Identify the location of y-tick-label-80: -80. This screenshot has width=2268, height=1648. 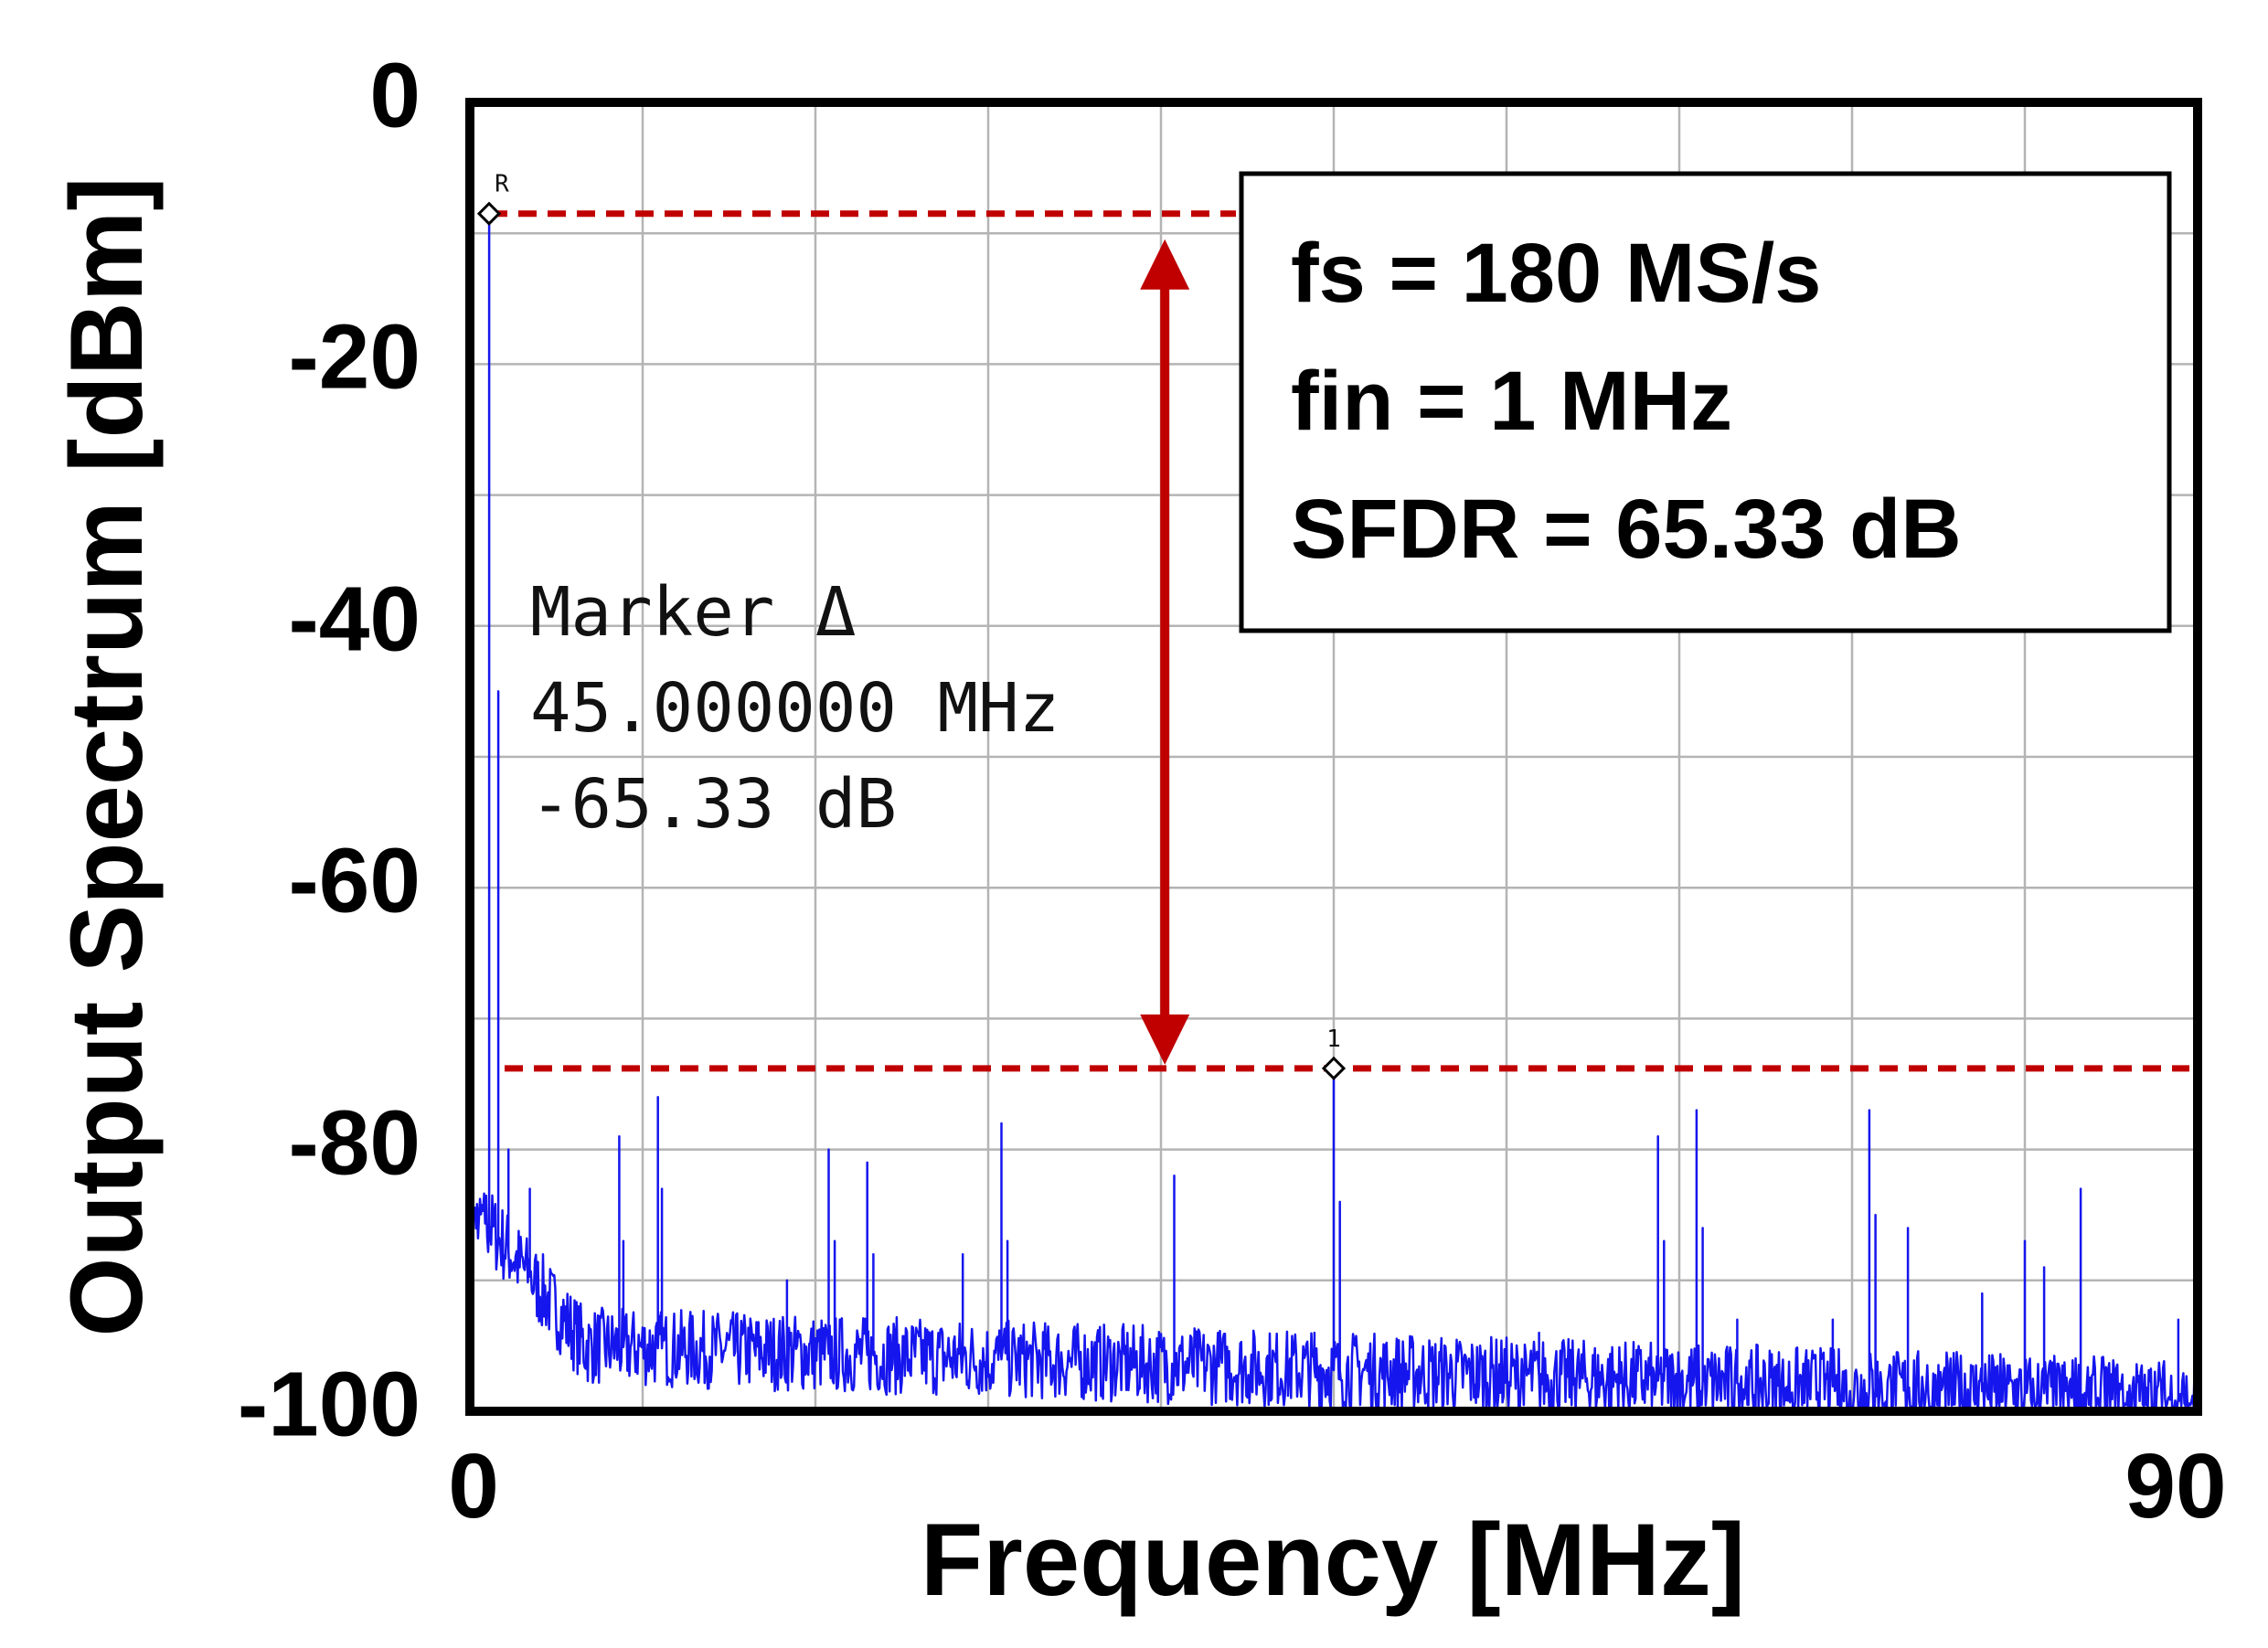
(354, 1142).